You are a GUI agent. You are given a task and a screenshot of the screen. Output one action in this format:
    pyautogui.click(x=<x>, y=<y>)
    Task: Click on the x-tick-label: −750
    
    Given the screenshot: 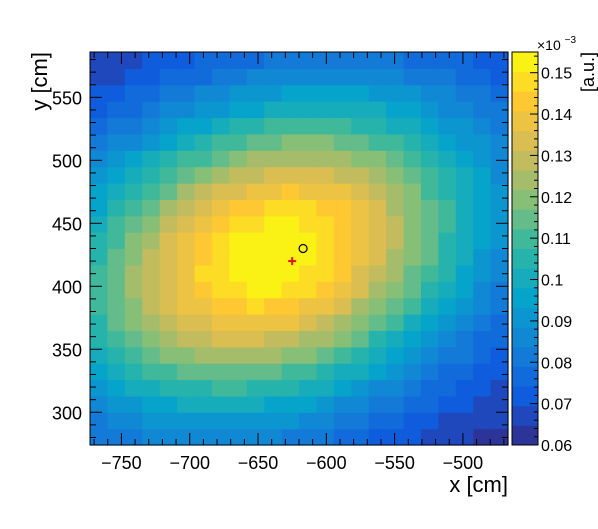 What is the action you would take?
    pyautogui.click(x=121, y=463)
    